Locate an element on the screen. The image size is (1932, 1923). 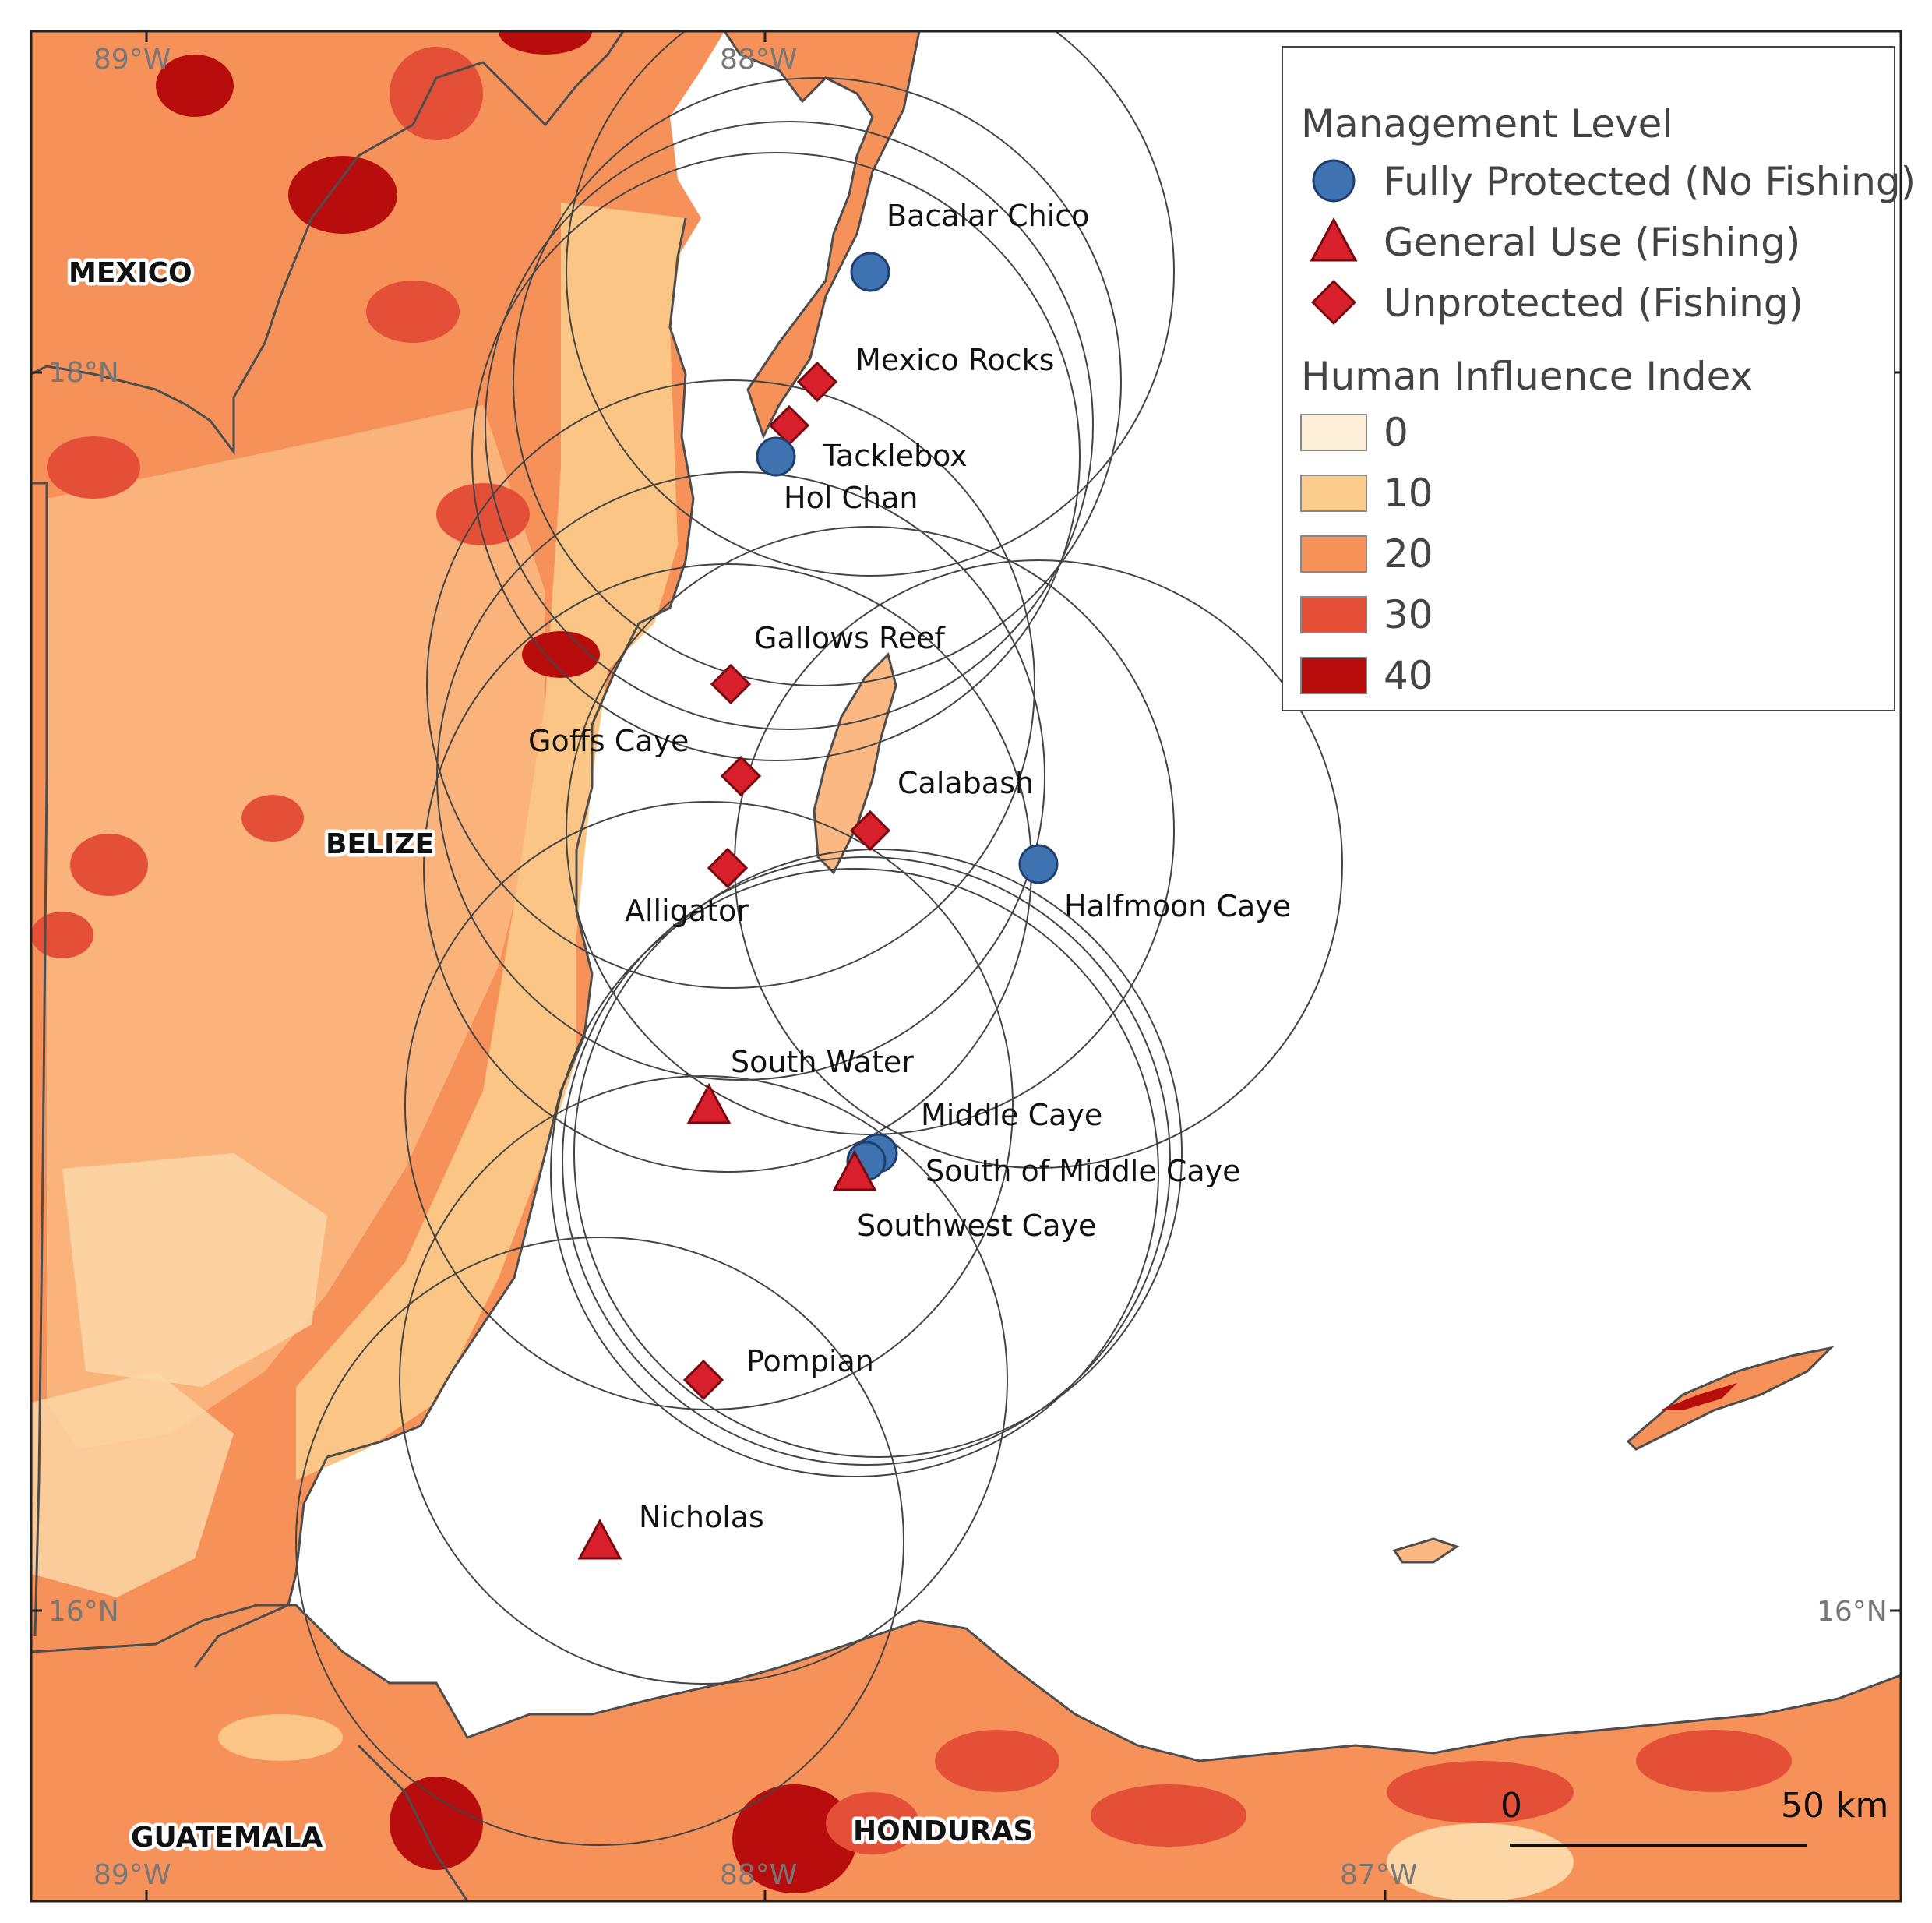
scale-bar-end-label: 50 km is located at coordinates (1834, 1806).